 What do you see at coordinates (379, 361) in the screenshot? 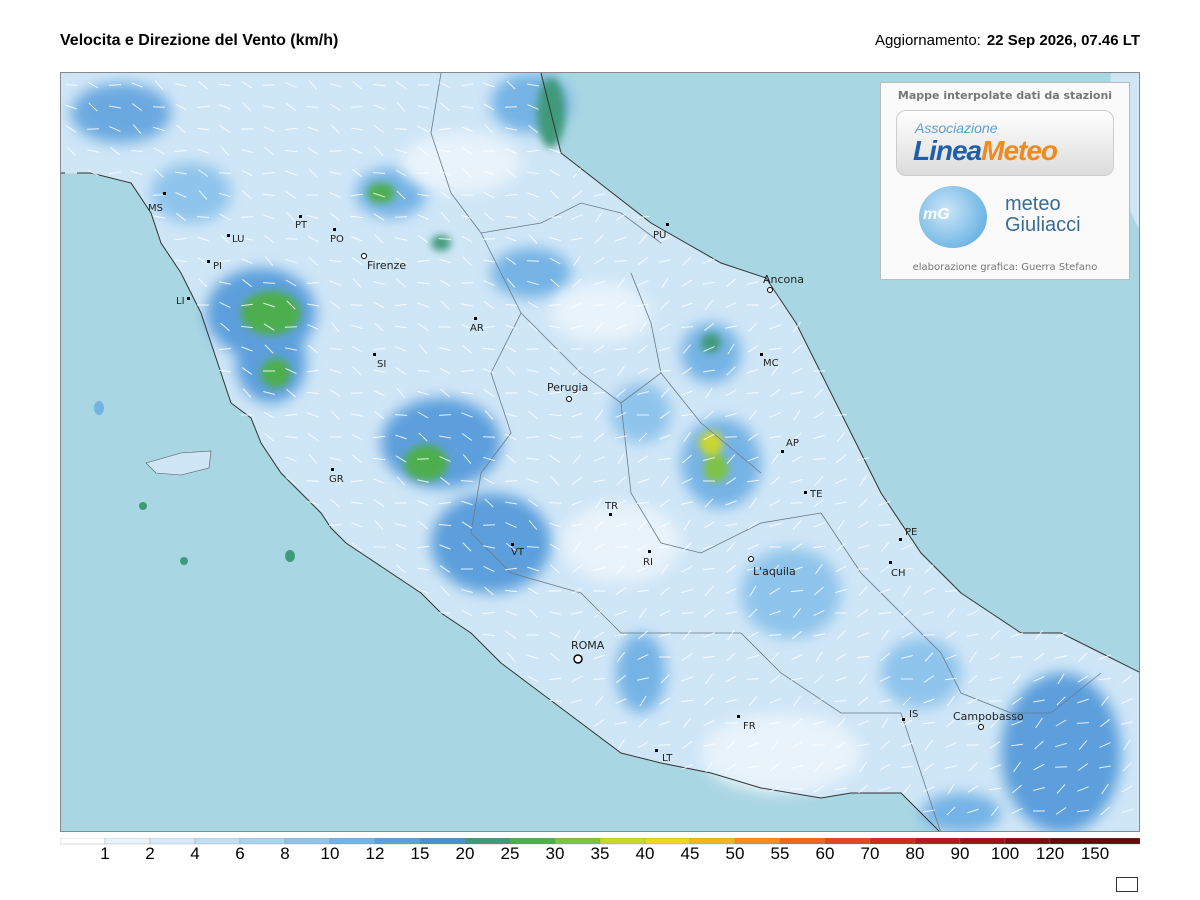
I see `city-si: SI` at bounding box center [379, 361].